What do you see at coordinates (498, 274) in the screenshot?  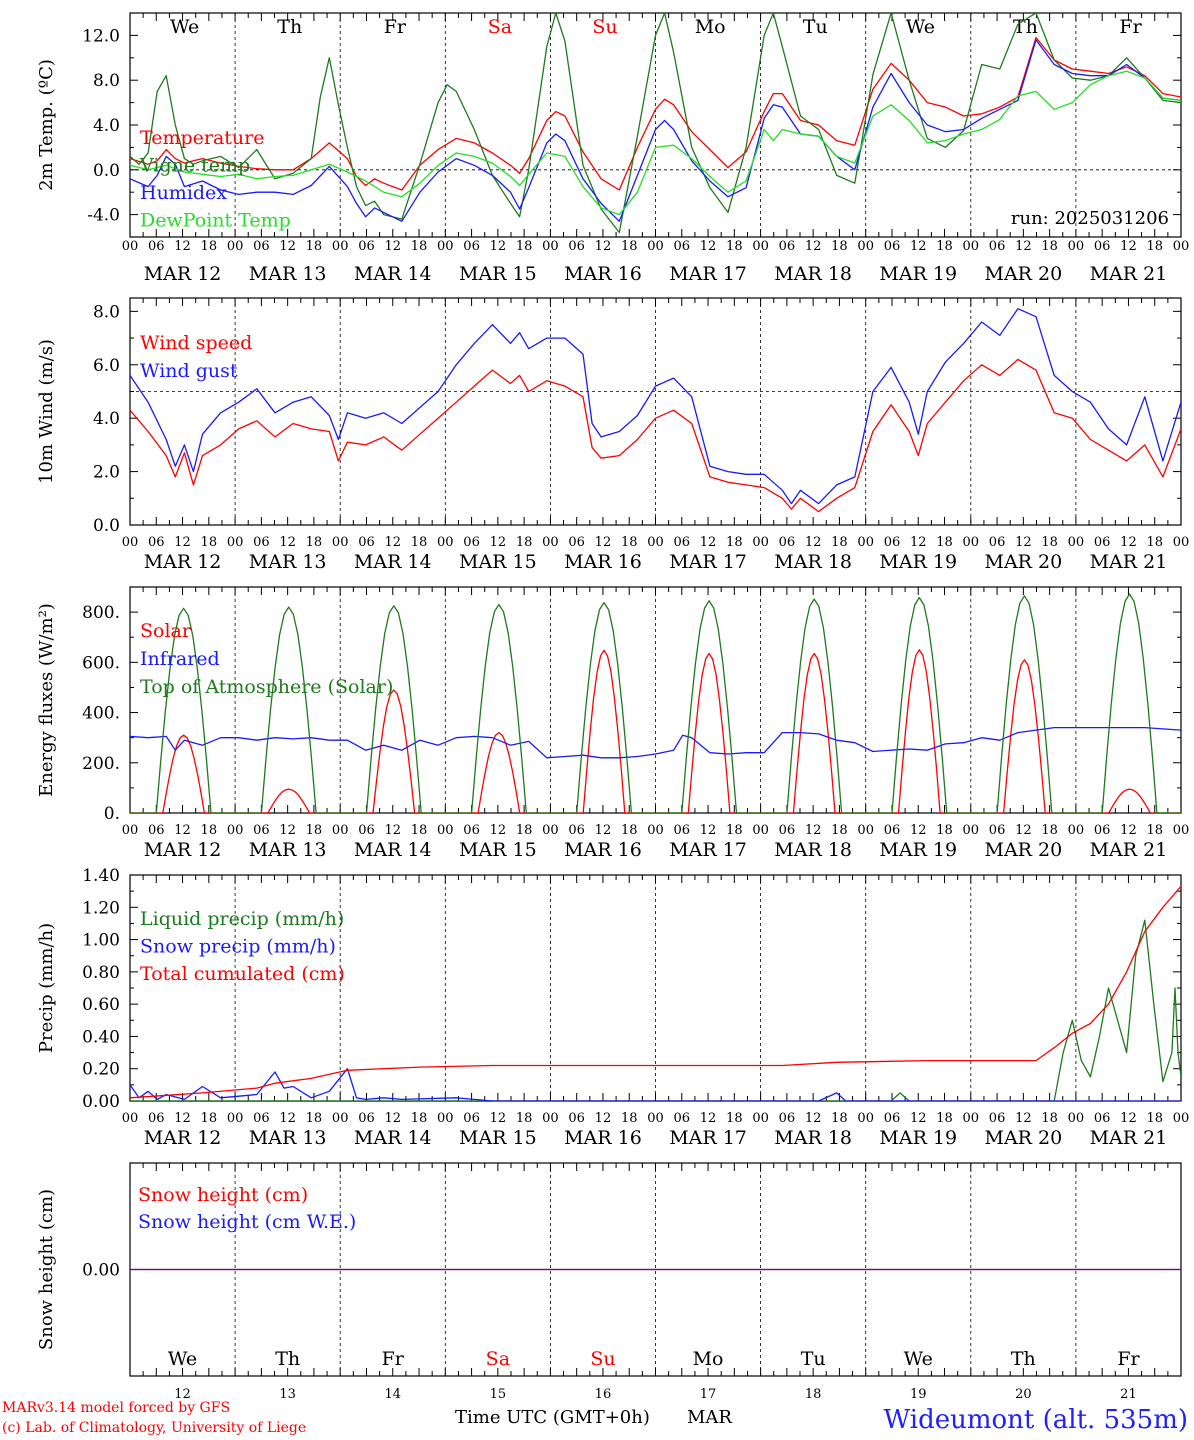 I see `date-label: MAR 15` at bounding box center [498, 274].